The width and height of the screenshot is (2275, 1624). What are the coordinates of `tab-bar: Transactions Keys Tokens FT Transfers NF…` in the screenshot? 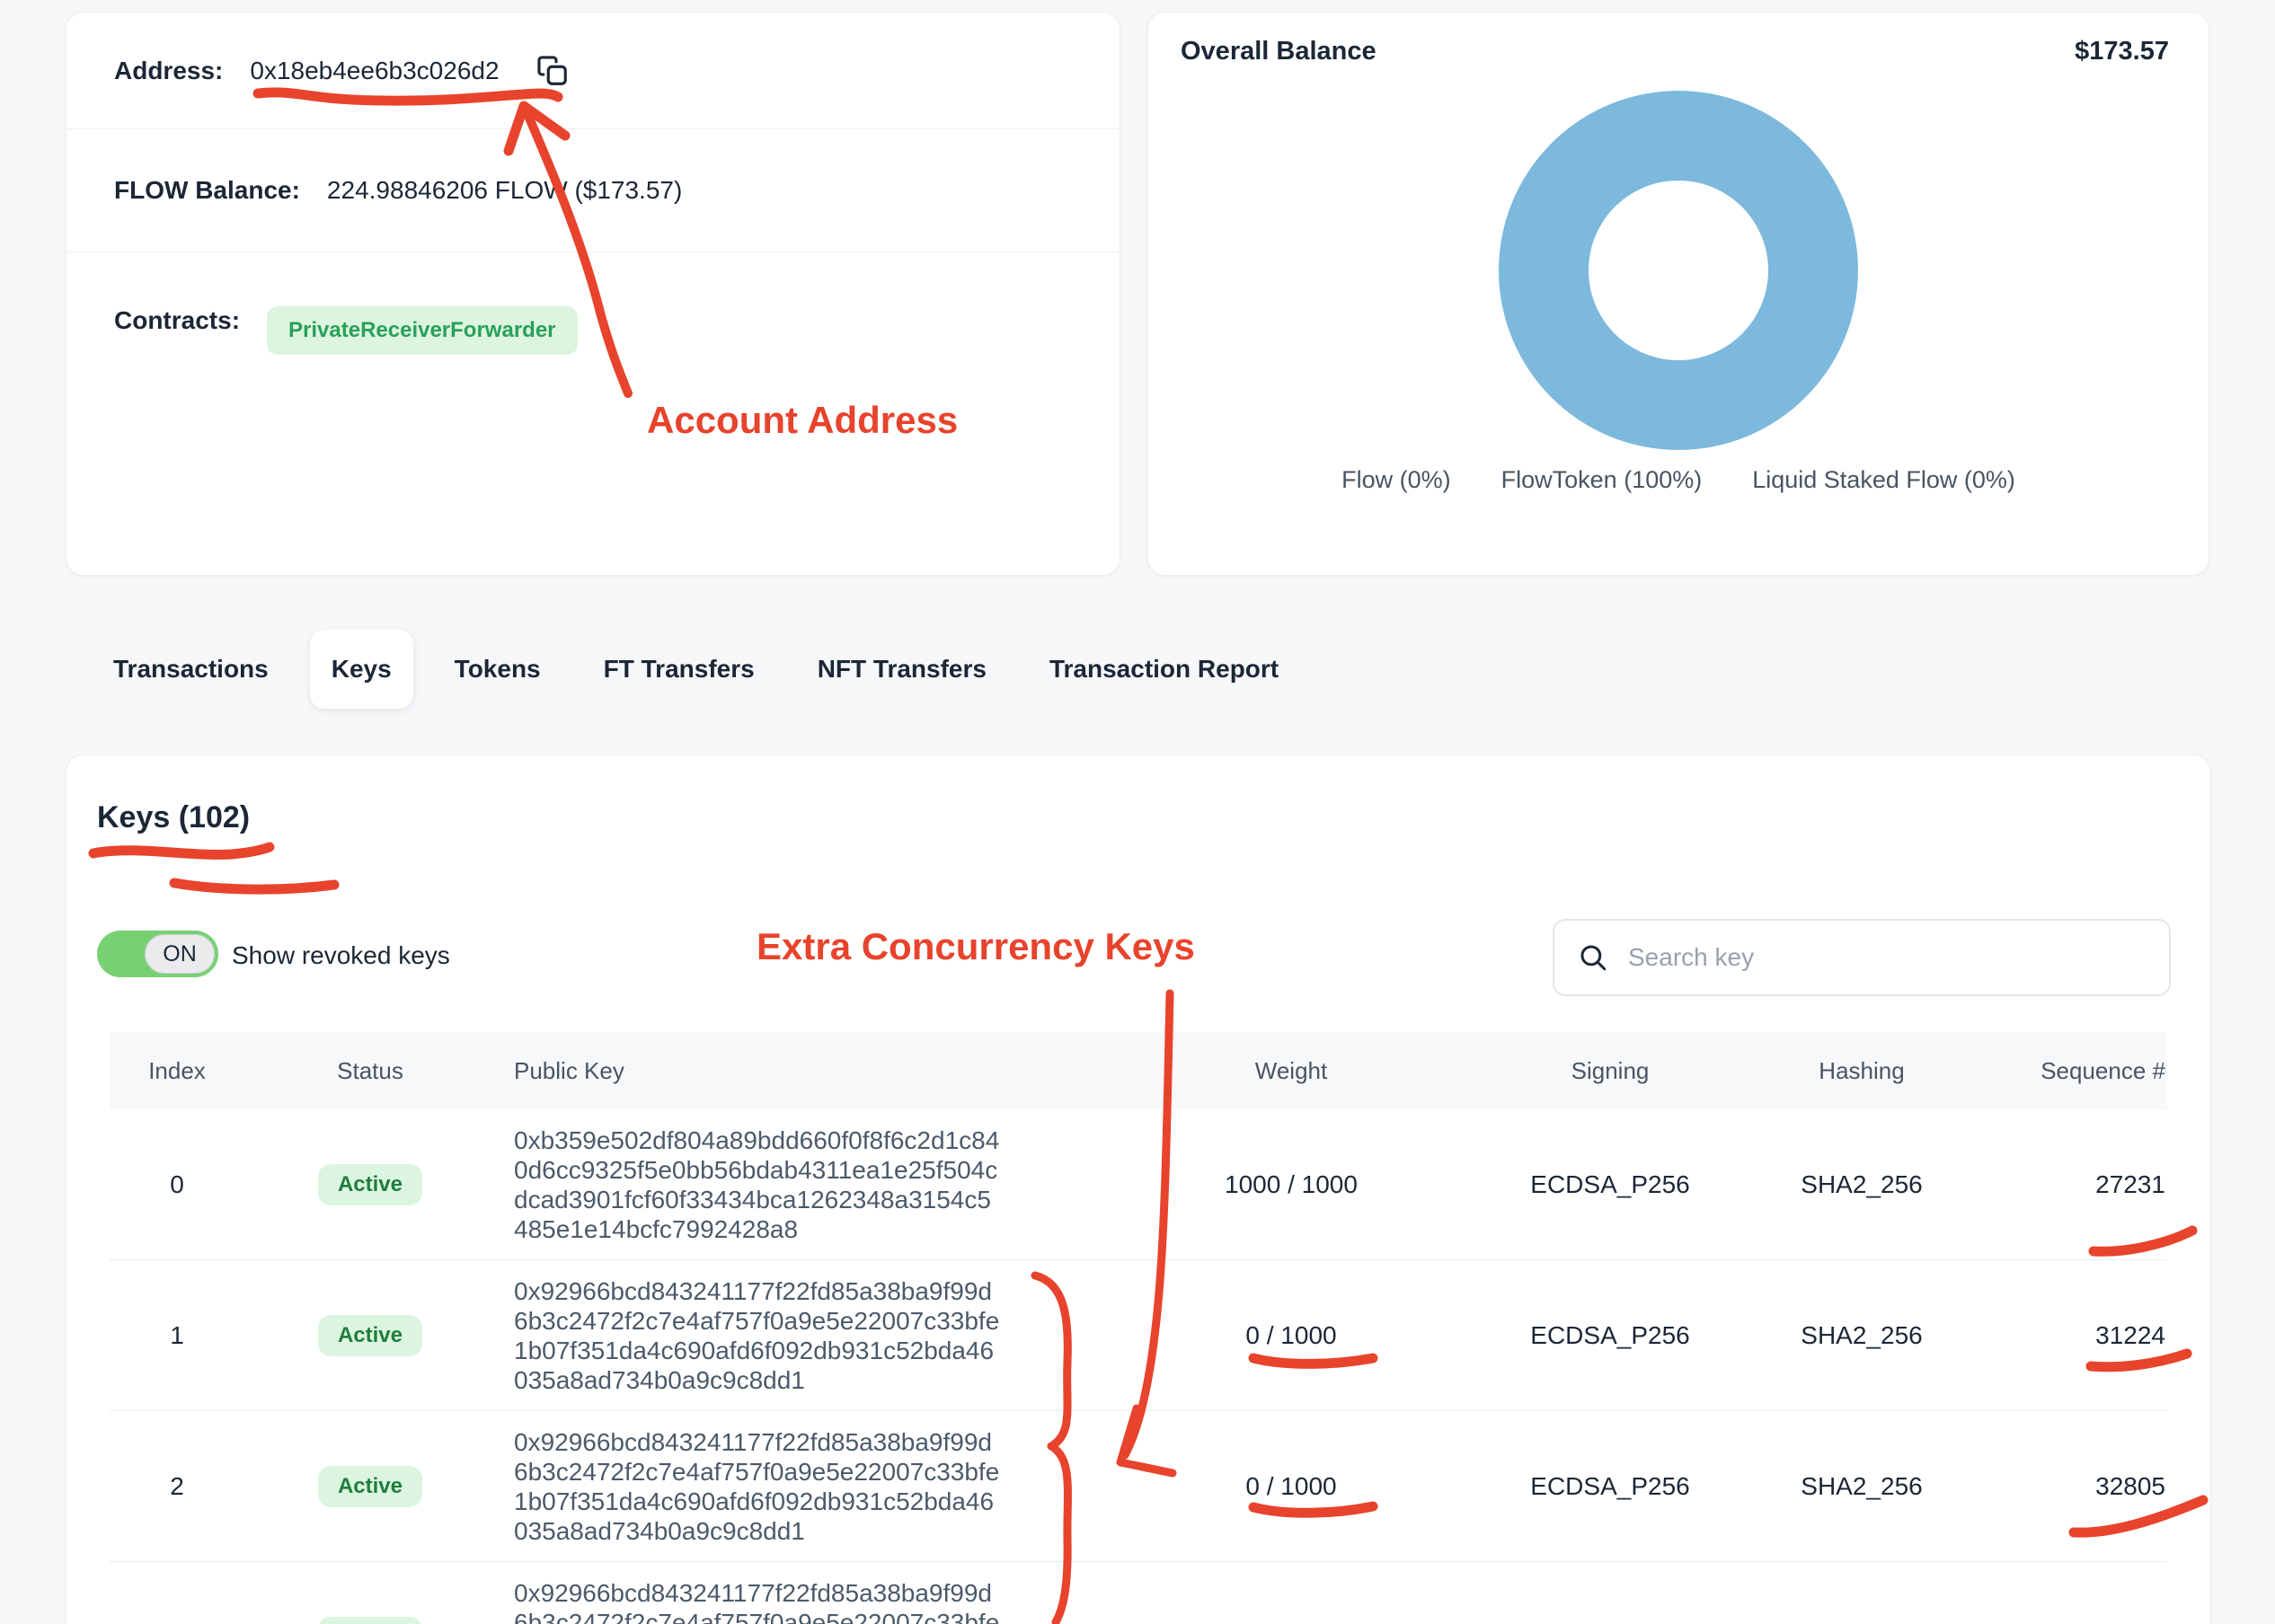 It's located at (696, 669).